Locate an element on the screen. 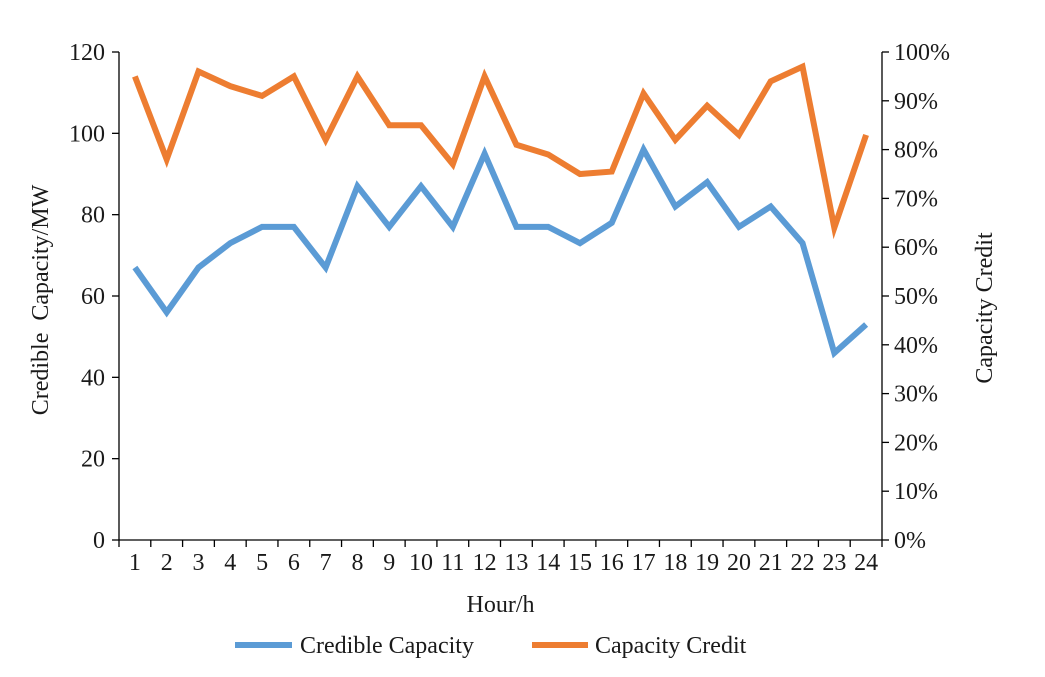  y-right-tick-label: 80% is located at coordinates (916, 151).